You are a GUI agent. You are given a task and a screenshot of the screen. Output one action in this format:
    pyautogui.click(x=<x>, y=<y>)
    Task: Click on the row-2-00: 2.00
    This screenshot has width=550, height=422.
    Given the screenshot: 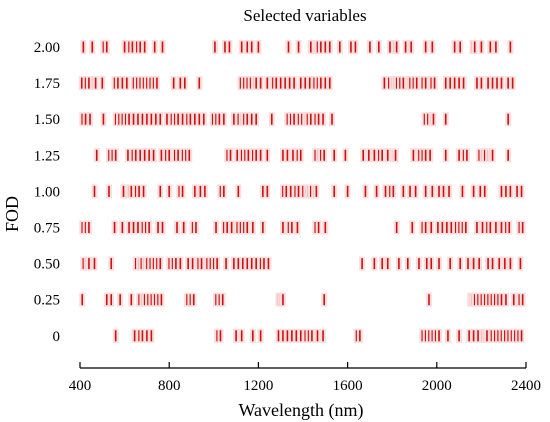 What is the action you would take?
    pyautogui.click(x=274, y=48)
    